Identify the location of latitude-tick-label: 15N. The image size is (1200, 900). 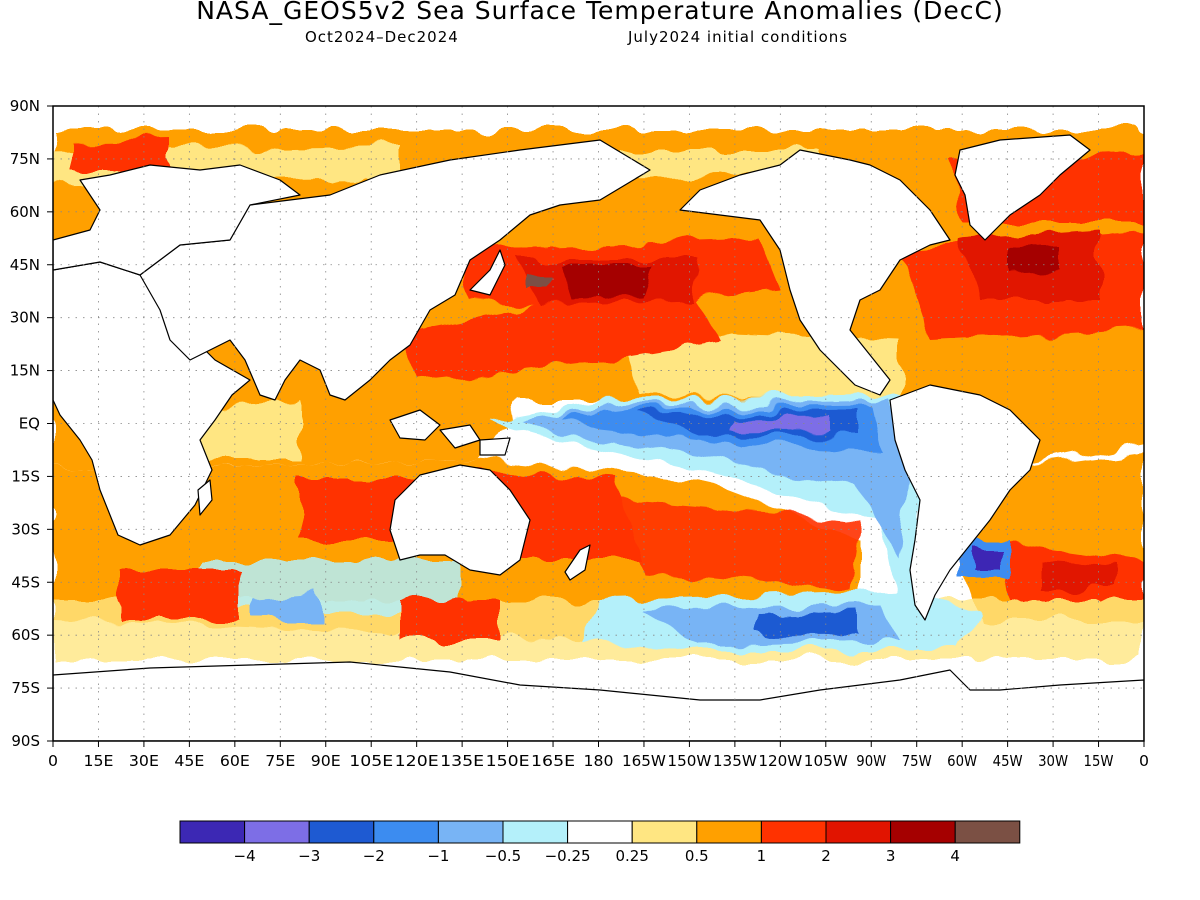
(25, 371).